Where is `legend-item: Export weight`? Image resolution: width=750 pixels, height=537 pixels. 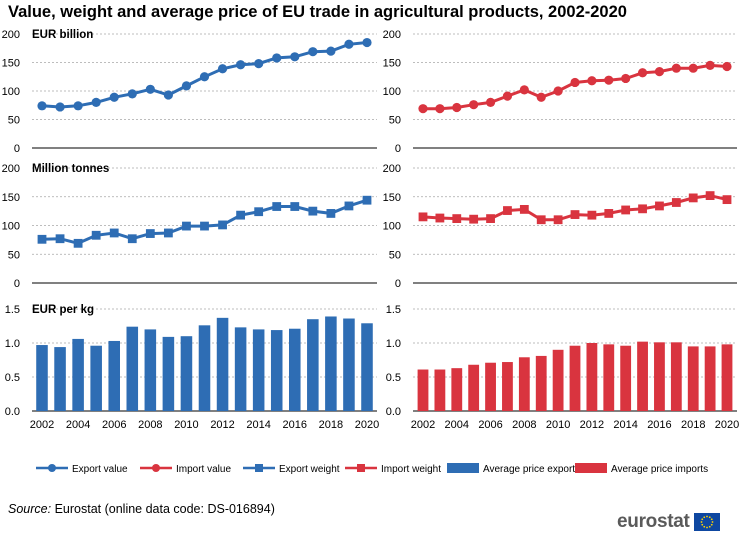 legend-item: Export weight is located at coordinates (291, 469).